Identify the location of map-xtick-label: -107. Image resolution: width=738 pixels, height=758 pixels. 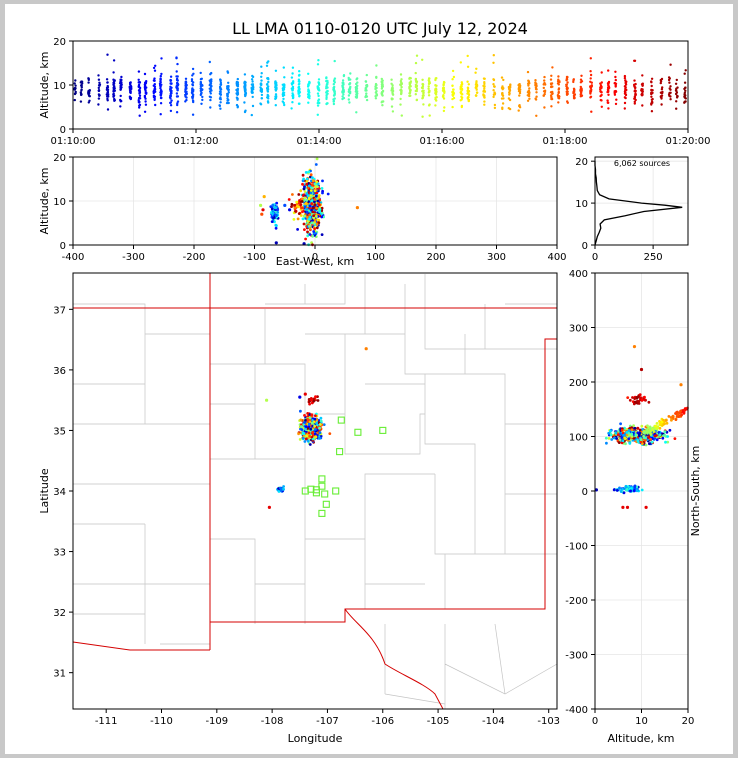
(327, 721).